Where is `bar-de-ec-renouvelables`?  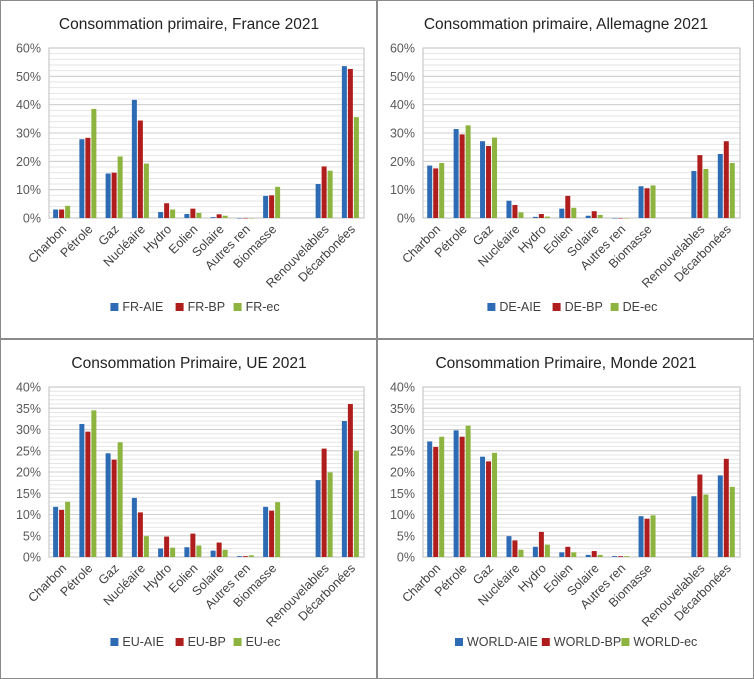 bar-de-ec-renouvelables is located at coordinates (706, 193).